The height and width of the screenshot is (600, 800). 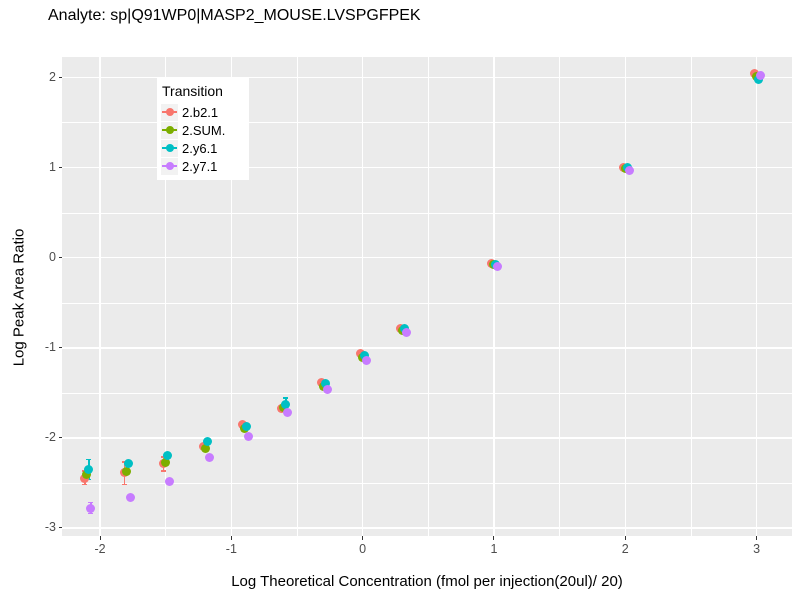 I want to click on legend-item-2-y7-1: 2.y7.1, so click(x=203, y=166).